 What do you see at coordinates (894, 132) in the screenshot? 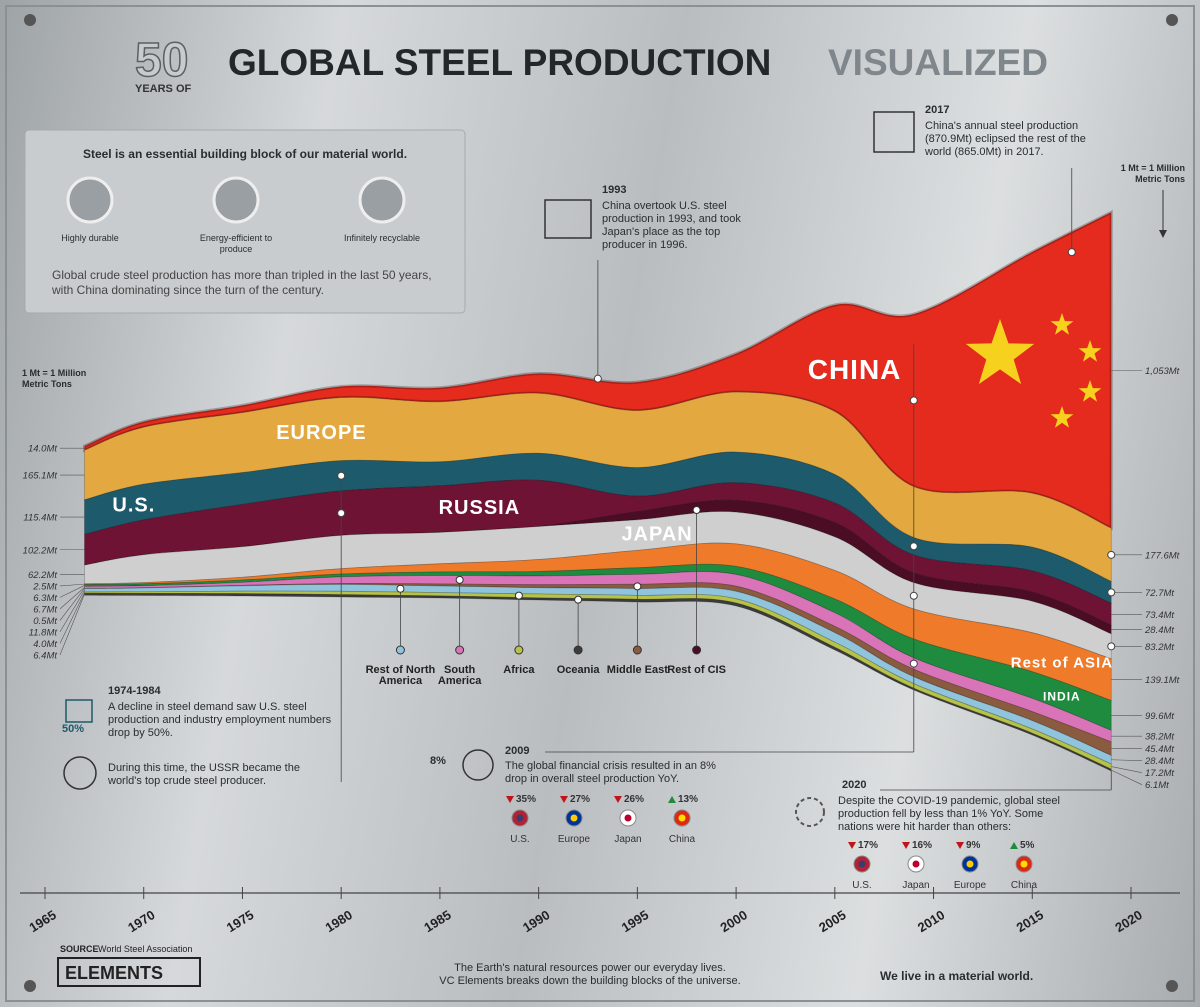
I see `icon-chart` at bounding box center [894, 132].